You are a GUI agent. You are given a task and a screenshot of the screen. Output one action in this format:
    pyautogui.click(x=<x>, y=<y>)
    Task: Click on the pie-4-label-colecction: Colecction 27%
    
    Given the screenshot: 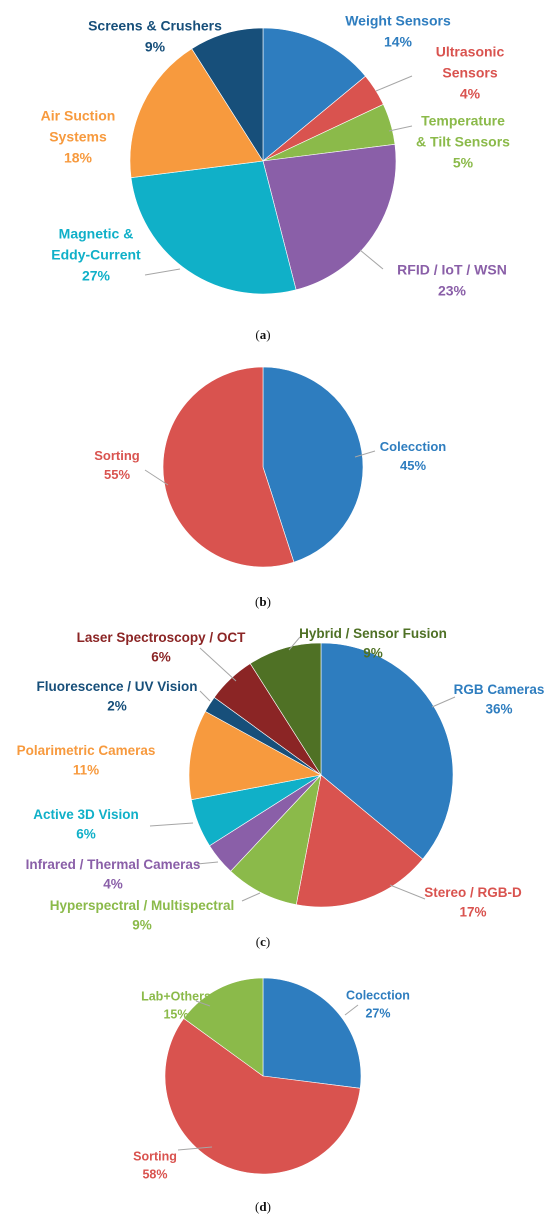 What is the action you would take?
    pyautogui.click(x=378, y=1004)
    